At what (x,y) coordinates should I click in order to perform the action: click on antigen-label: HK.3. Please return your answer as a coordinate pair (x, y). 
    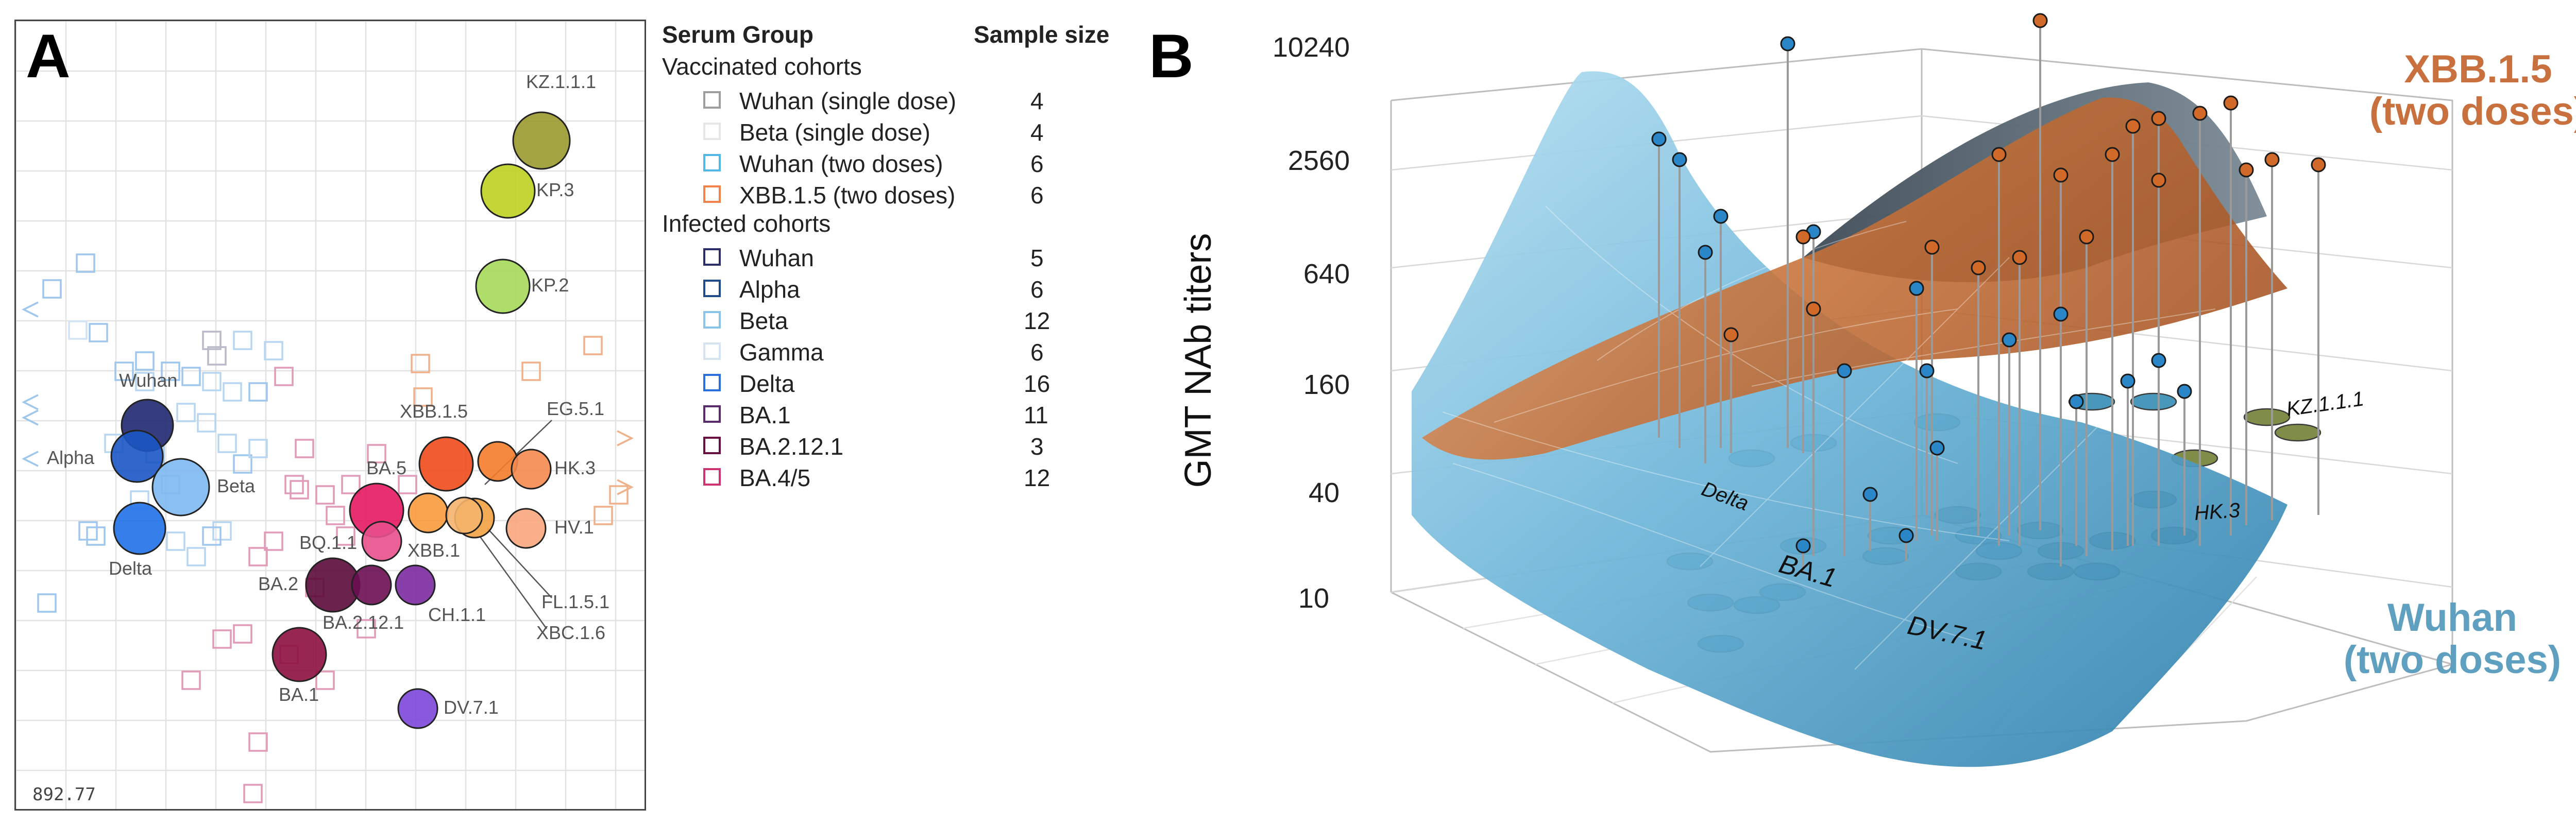
    Looking at the image, I should click on (575, 467).